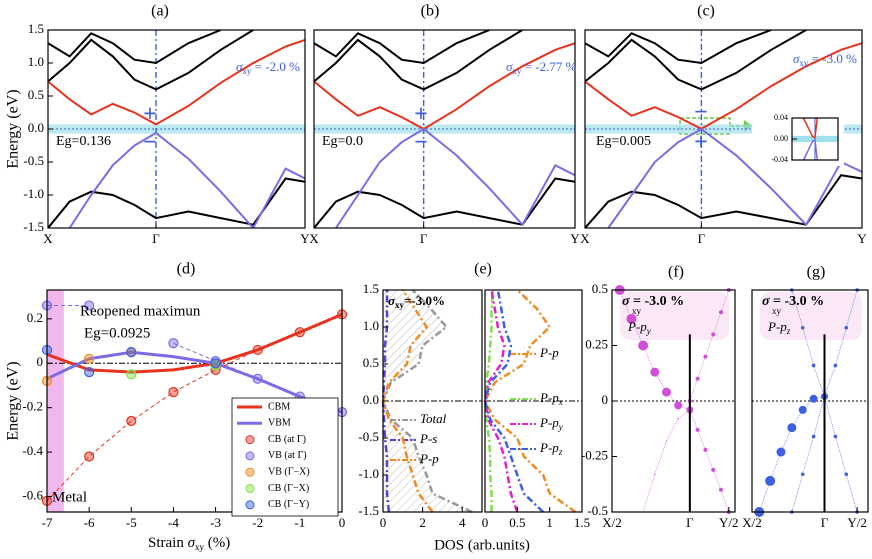  What do you see at coordinates (371, 325) in the screenshot?
I see `y-tick-label: 1.0` at bounding box center [371, 325].